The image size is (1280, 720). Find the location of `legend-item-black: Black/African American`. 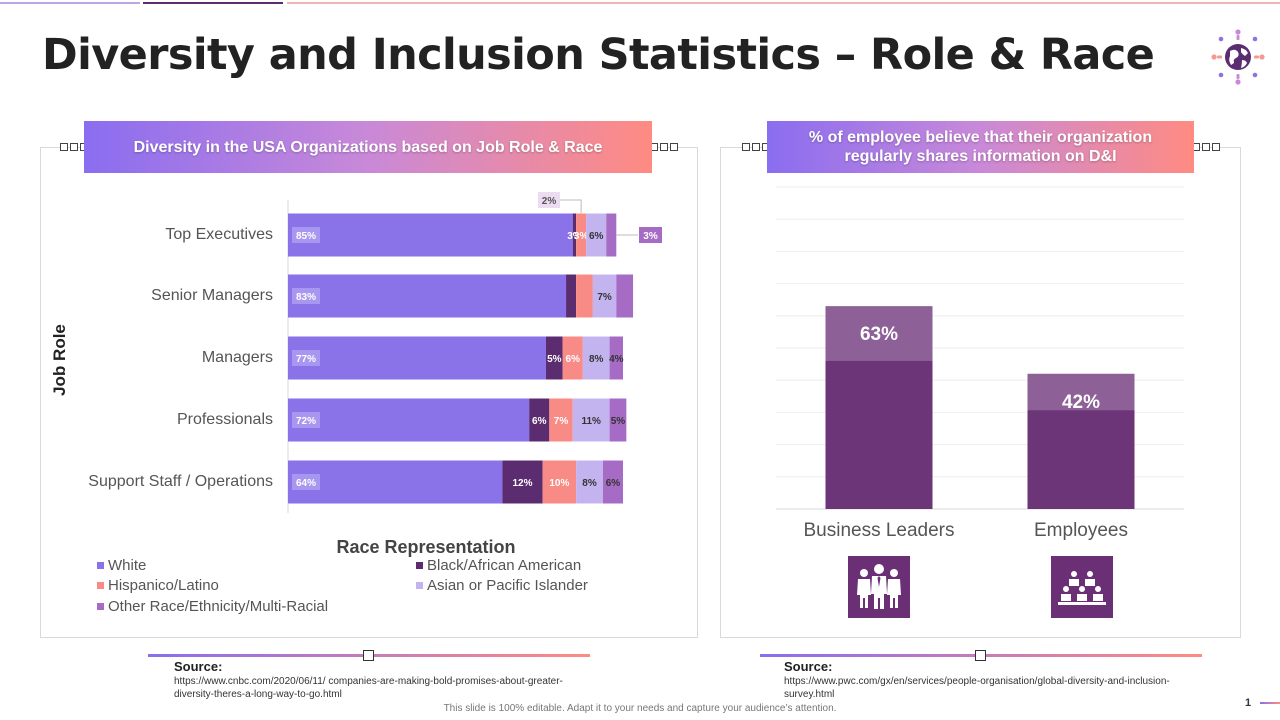

legend-item-black: Black/African American is located at coordinates (498, 565).